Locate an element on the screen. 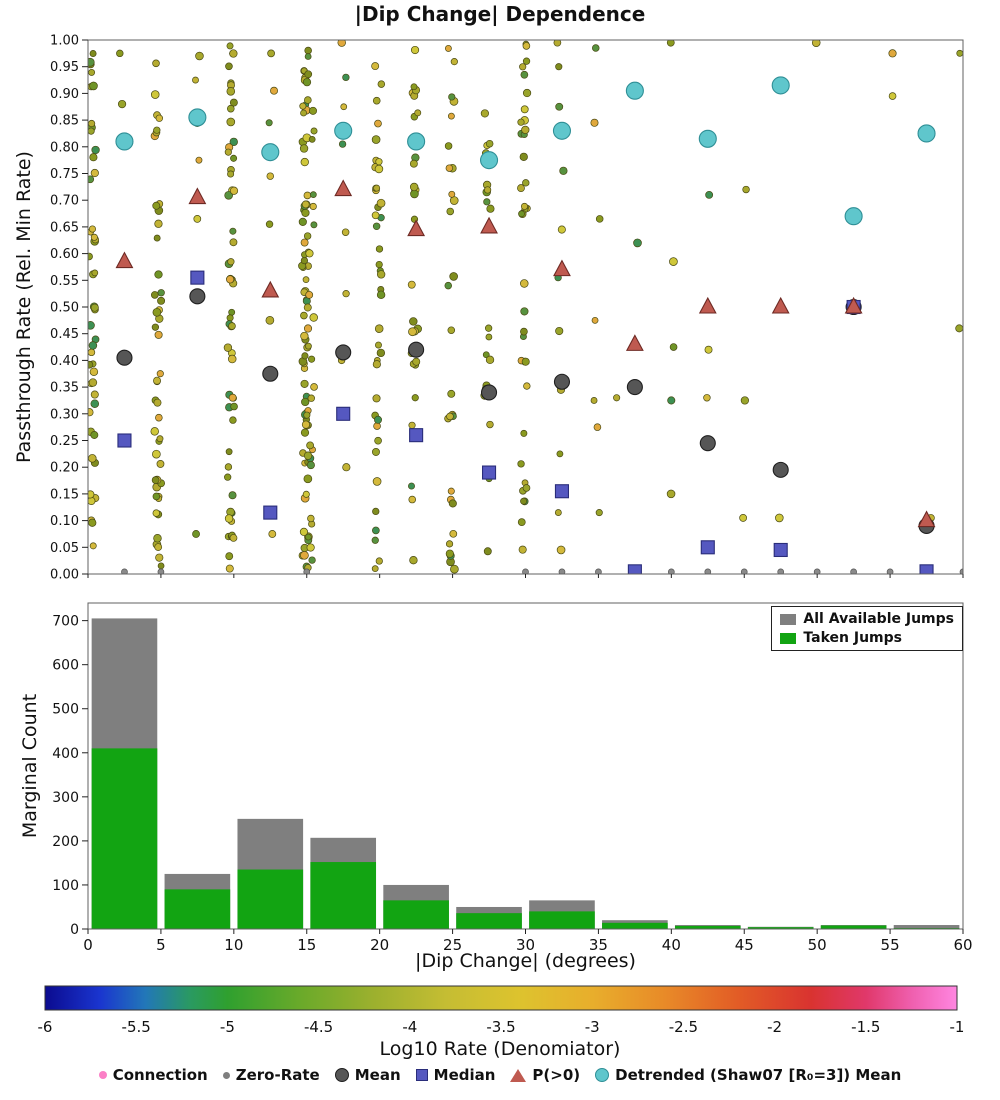  histogram-legend: All Available Jumps Taken Jumps is located at coordinates (867, 628).